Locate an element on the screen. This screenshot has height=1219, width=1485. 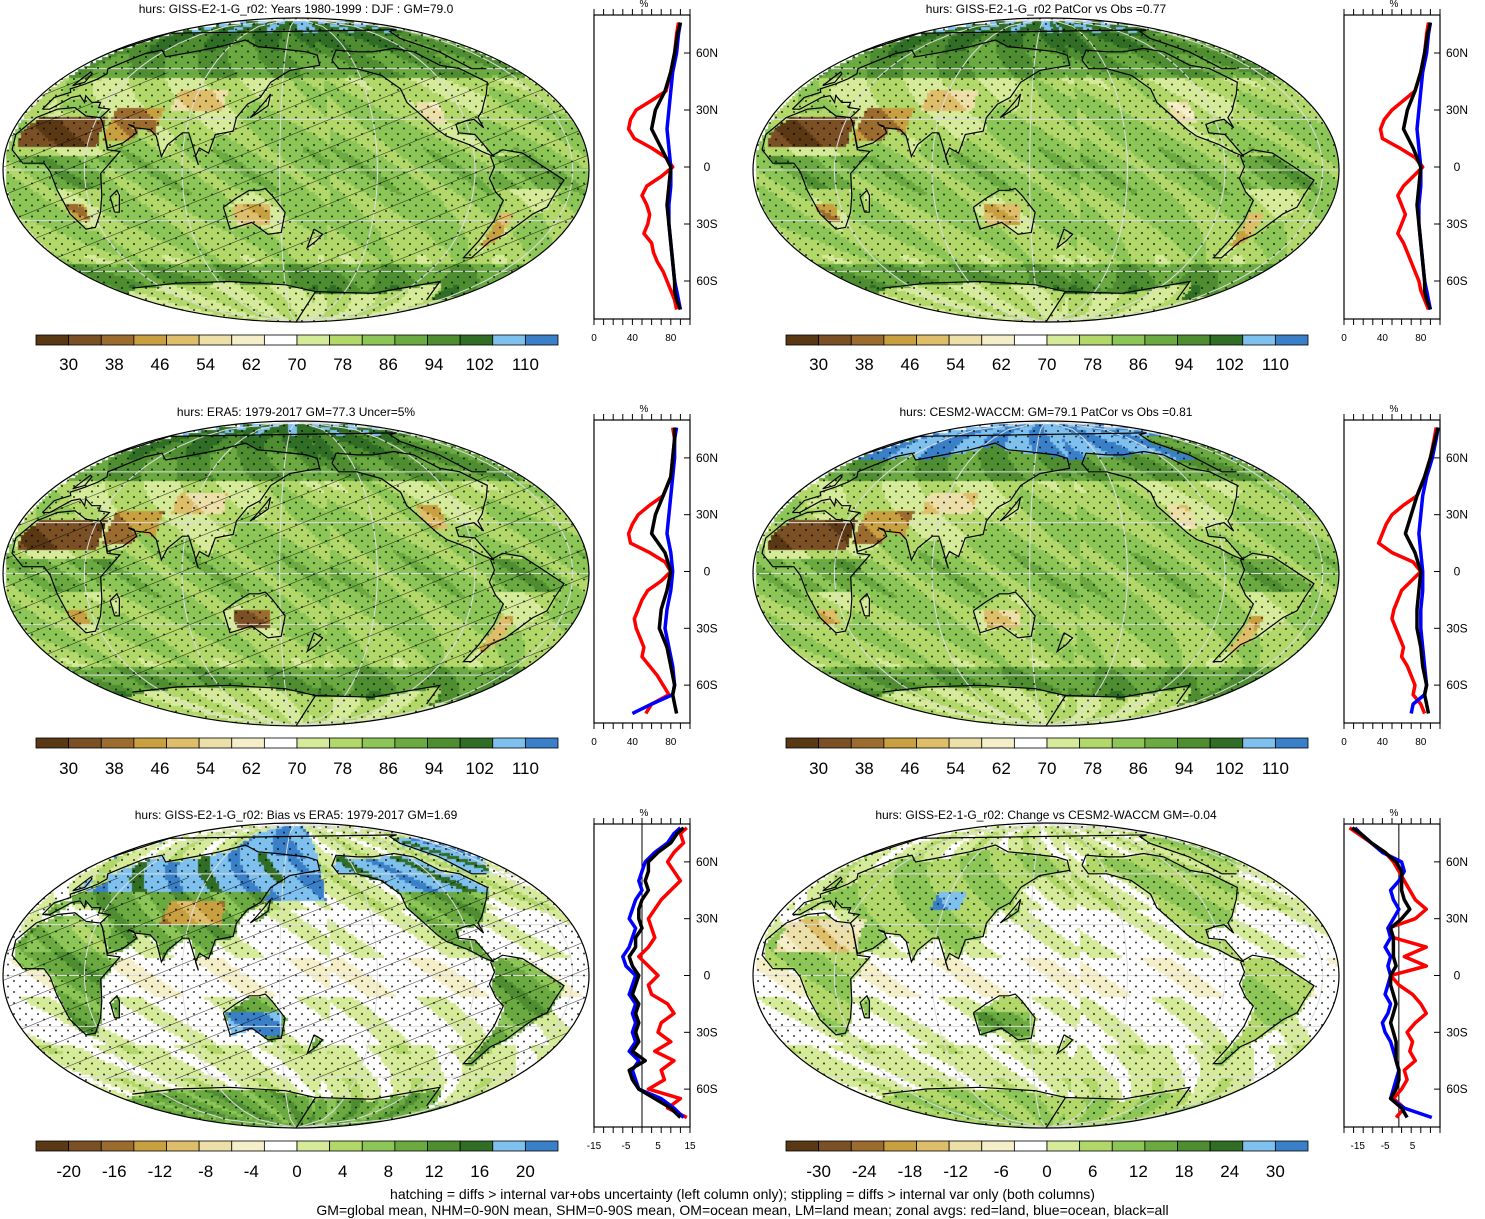
zonal-x-tick-label: 80 is located at coordinates (1421, 338).